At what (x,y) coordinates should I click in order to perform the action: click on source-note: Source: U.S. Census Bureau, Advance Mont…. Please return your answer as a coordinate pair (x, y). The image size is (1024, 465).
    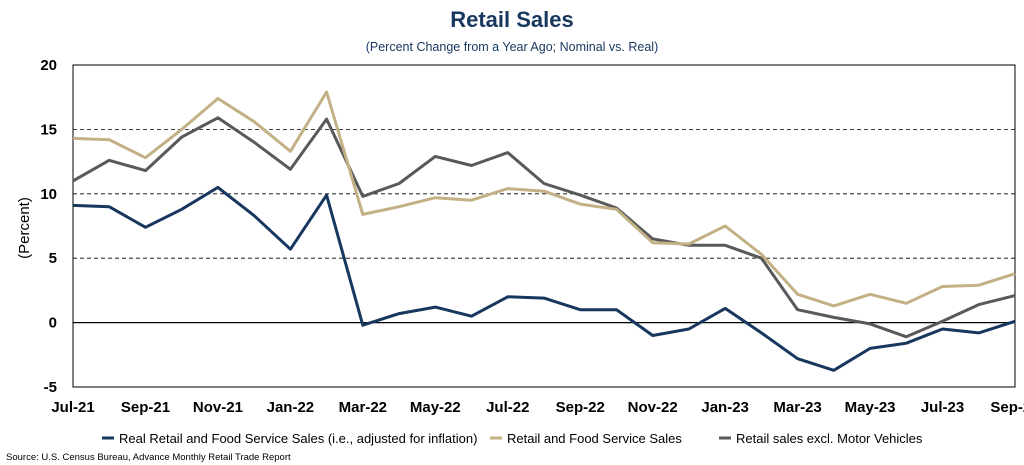
    Looking at the image, I should click on (148, 457).